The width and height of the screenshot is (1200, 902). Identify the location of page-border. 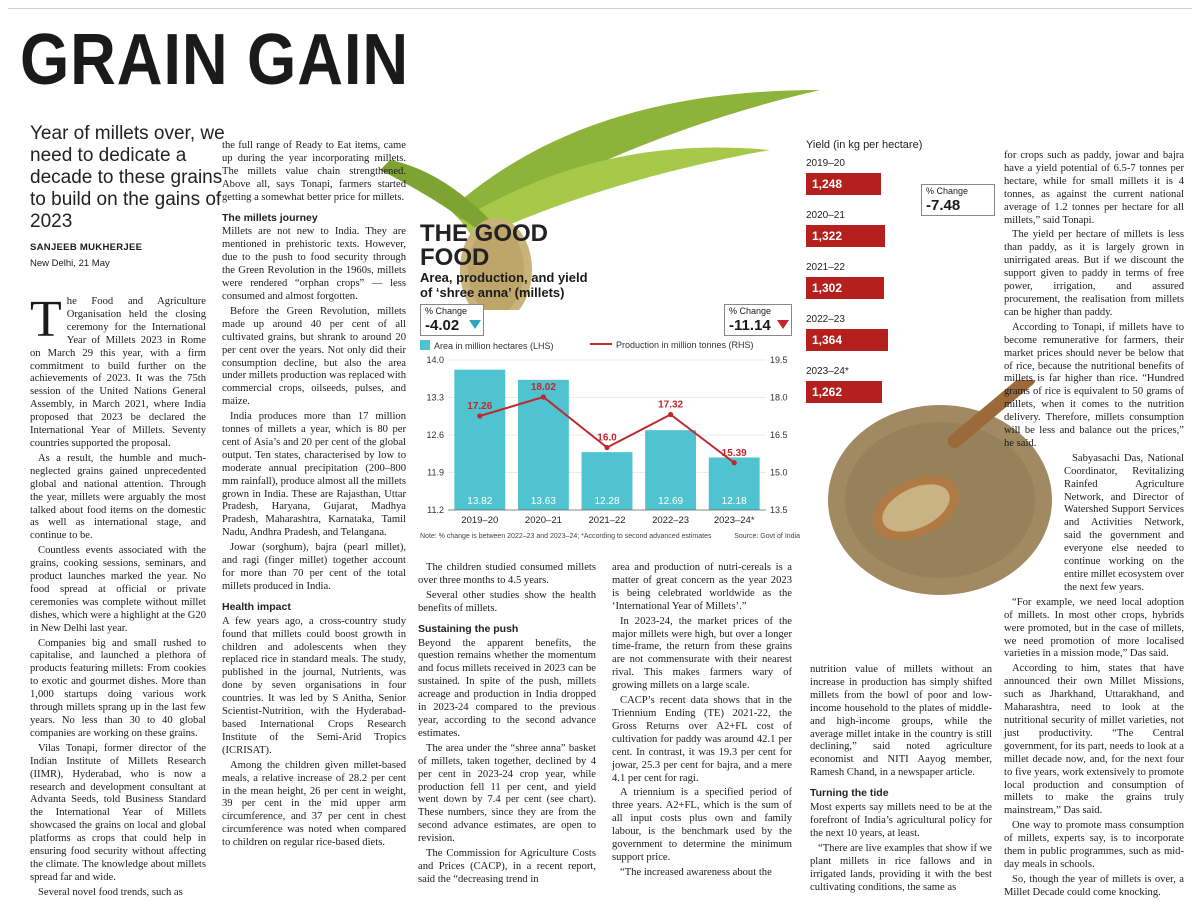
(600, 8).